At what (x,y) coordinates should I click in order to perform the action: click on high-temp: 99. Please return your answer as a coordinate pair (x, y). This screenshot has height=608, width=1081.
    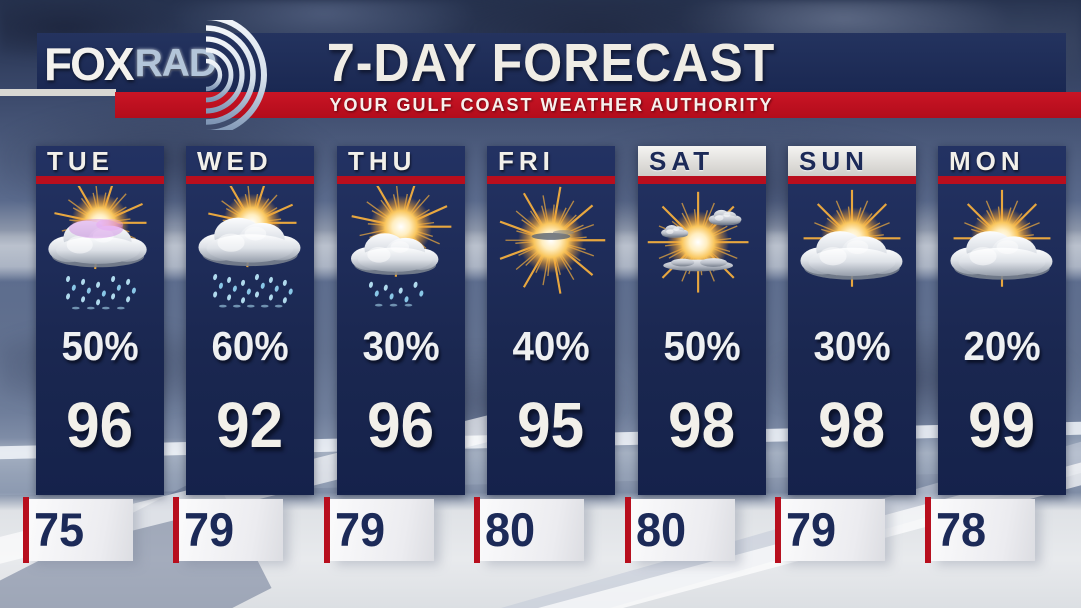
    Looking at the image, I should click on (1002, 425).